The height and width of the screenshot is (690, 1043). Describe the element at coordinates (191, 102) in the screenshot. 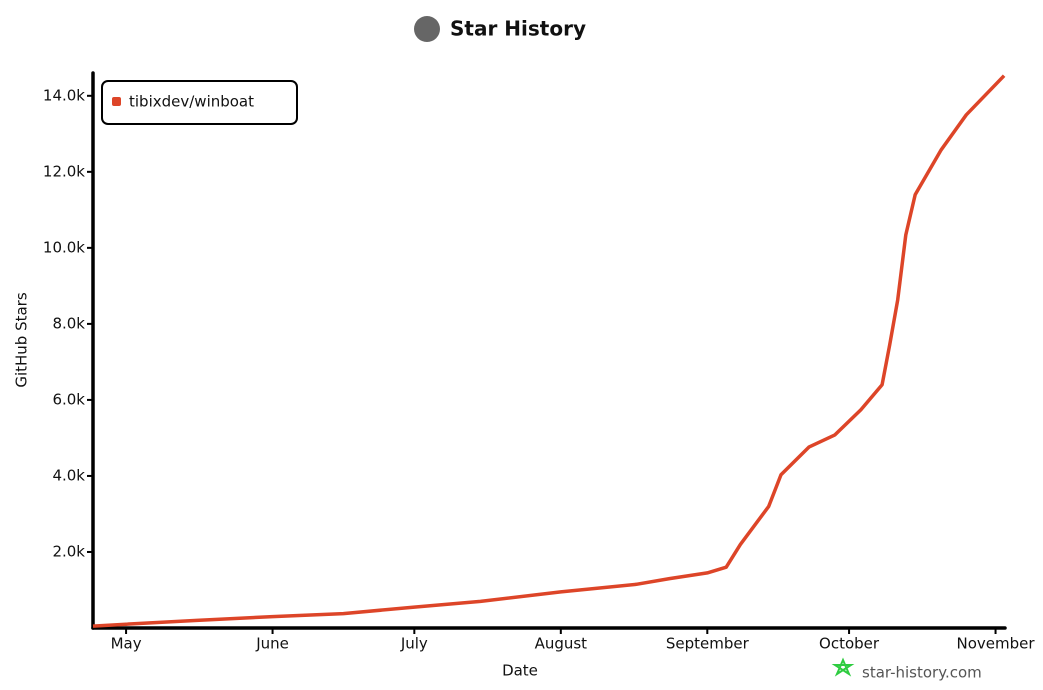

I see `legend-label: tibixdev/winboat` at that location.